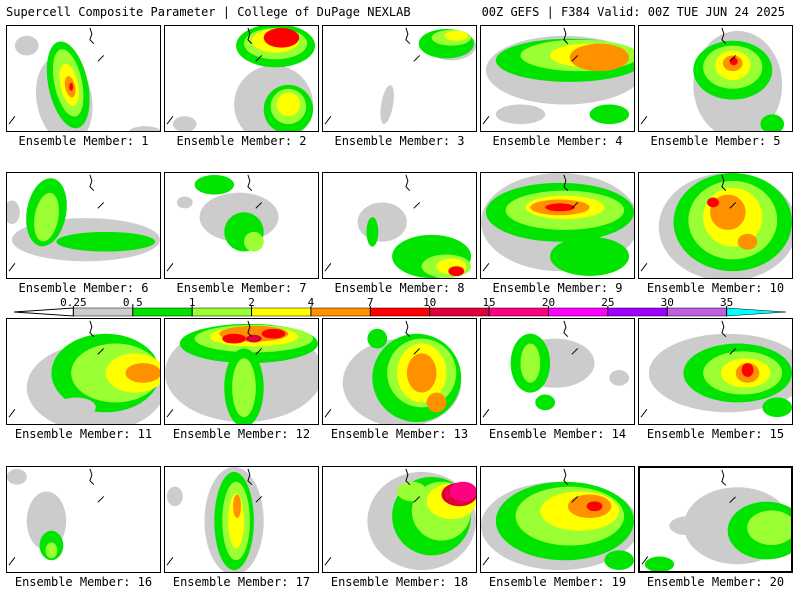  What do you see at coordinates (241, 434) in the screenshot?
I see `member-label: Ensemble Member: 12` at bounding box center [241, 434].